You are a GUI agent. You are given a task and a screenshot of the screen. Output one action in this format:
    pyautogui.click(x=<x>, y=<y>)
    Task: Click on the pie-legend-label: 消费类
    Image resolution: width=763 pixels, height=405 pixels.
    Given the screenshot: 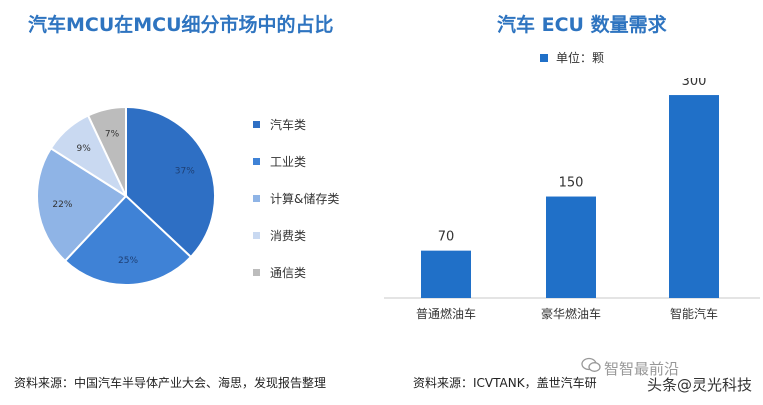 What is the action you would take?
    pyautogui.click(x=288, y=236)
    